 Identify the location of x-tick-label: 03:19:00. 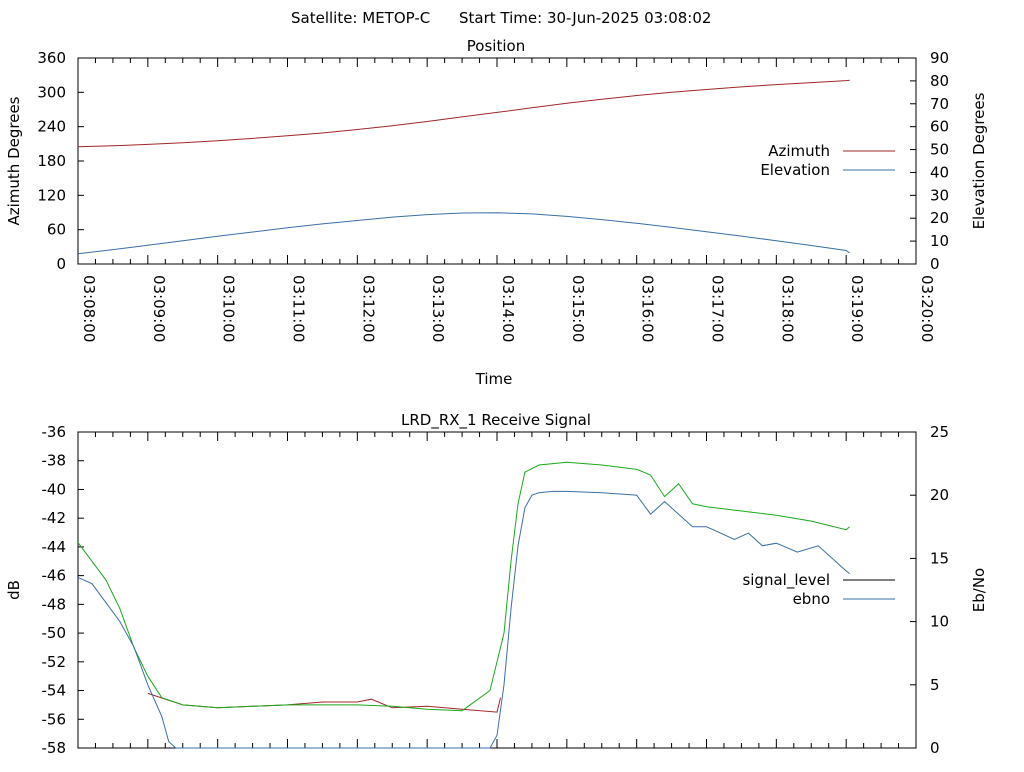
(857, 308).